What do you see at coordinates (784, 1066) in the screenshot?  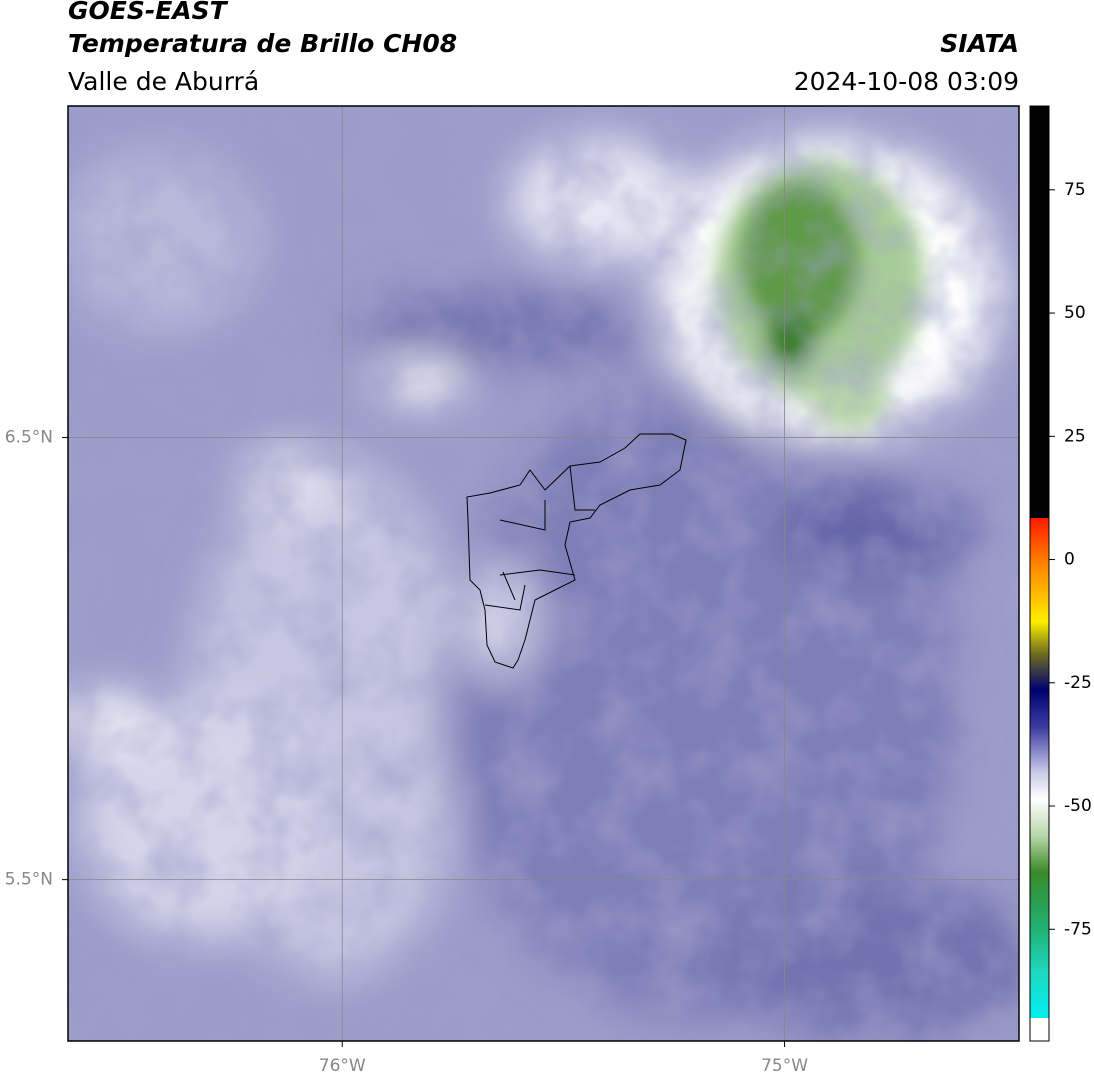 I see `x-tick-label: 75°W` at bounding box center [784, 1066].